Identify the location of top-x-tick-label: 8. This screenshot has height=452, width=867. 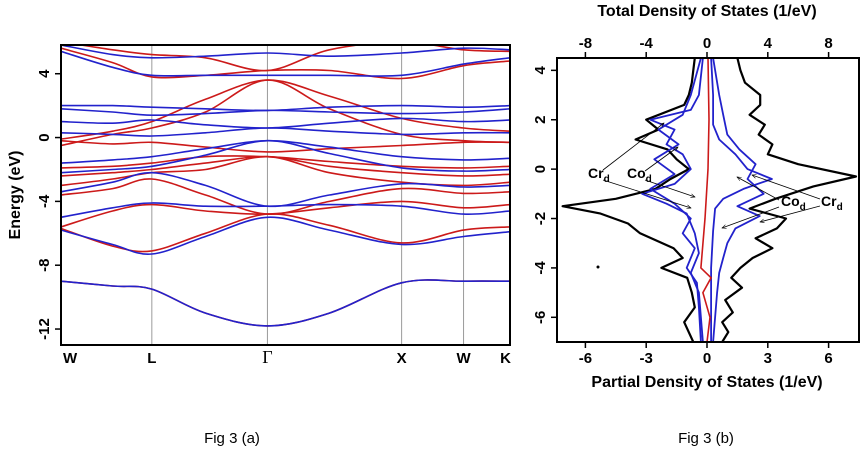
(828, 43).